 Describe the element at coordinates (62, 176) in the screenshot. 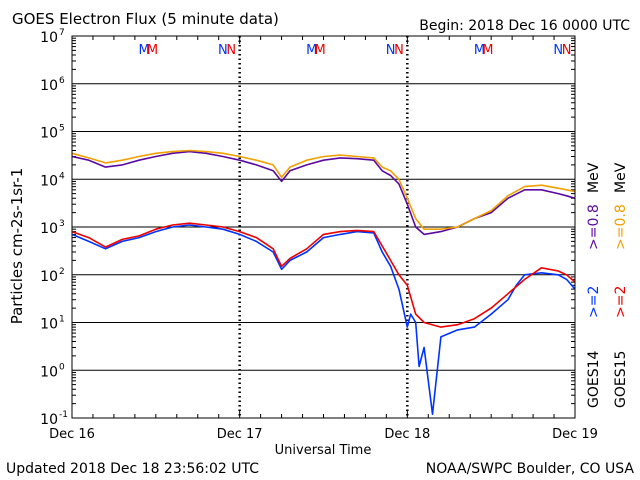

I see `y-tick-exponent: 4` at that location.